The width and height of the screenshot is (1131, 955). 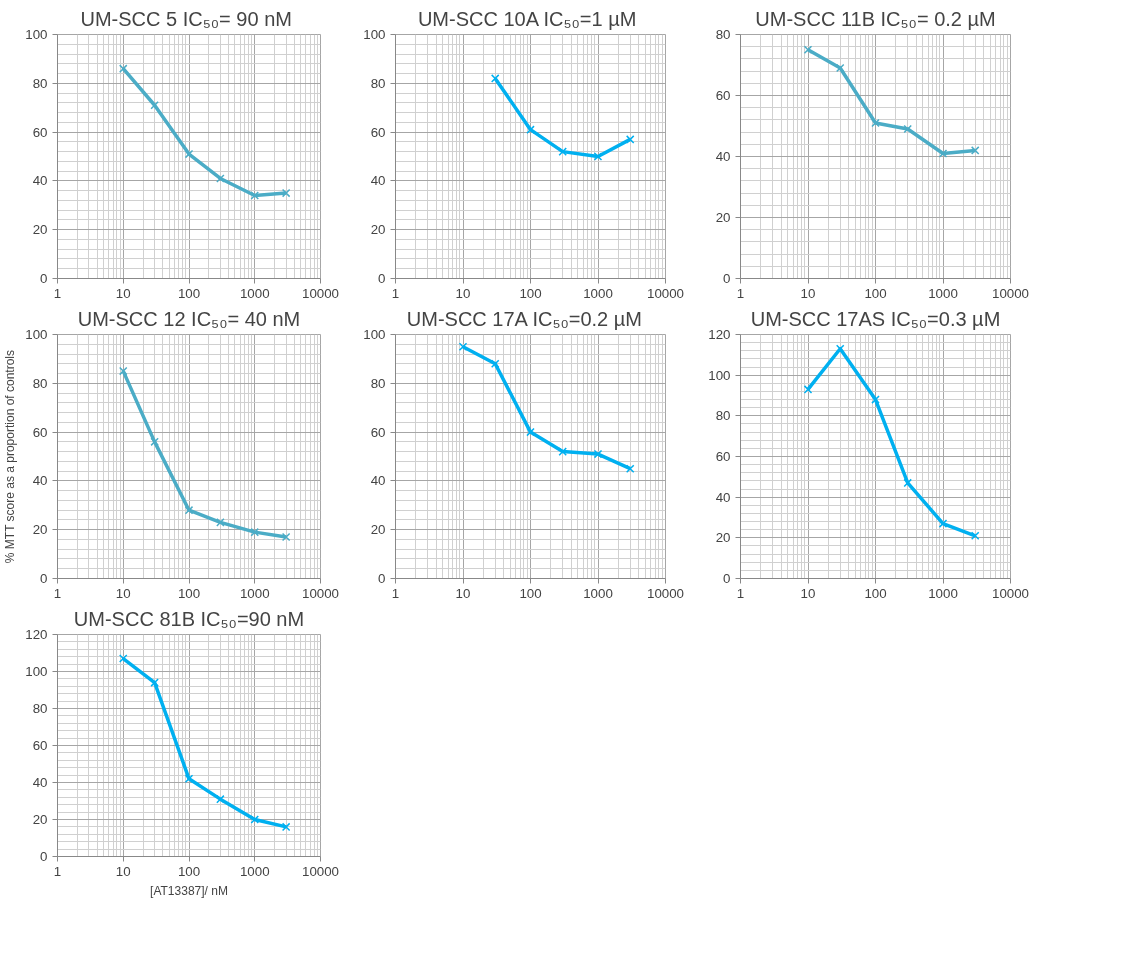 I want to click on chart-title: UM-SCC 10A IC₅₀=1 µM, so click(x=527, y=18).